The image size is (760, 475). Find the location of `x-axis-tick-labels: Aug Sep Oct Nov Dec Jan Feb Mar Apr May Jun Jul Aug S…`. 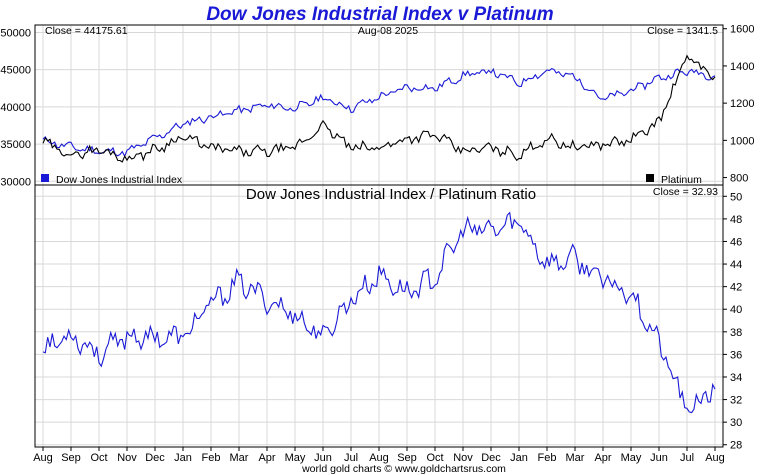

x-axis-tick-labels: Aug Sep Oct Nov Dec Jan Feb Mar Apr May Jun Jul Aug S… is located at coordinates (379, 458).